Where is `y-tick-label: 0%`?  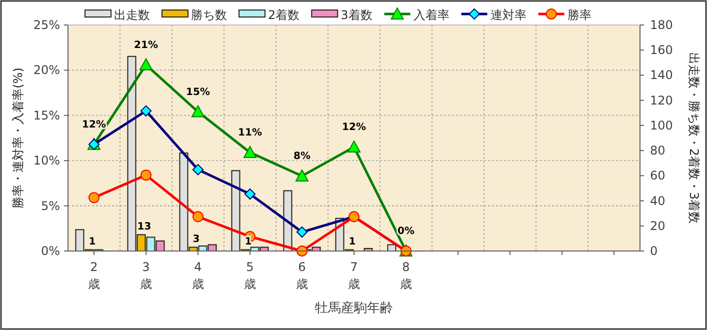 y-tick-label: 0% is located at coordinates (50, 251).